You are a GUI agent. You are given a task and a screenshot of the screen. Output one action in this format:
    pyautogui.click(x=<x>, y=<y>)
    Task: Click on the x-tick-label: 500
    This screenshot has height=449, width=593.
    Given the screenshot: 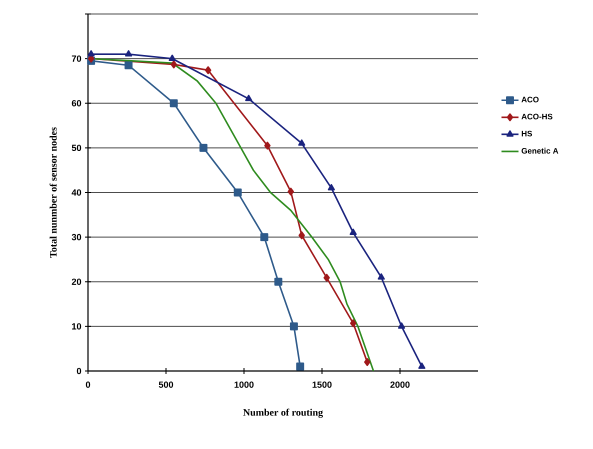 What is the action you would take?
    pyautogui.click(x=166, y=384)
    